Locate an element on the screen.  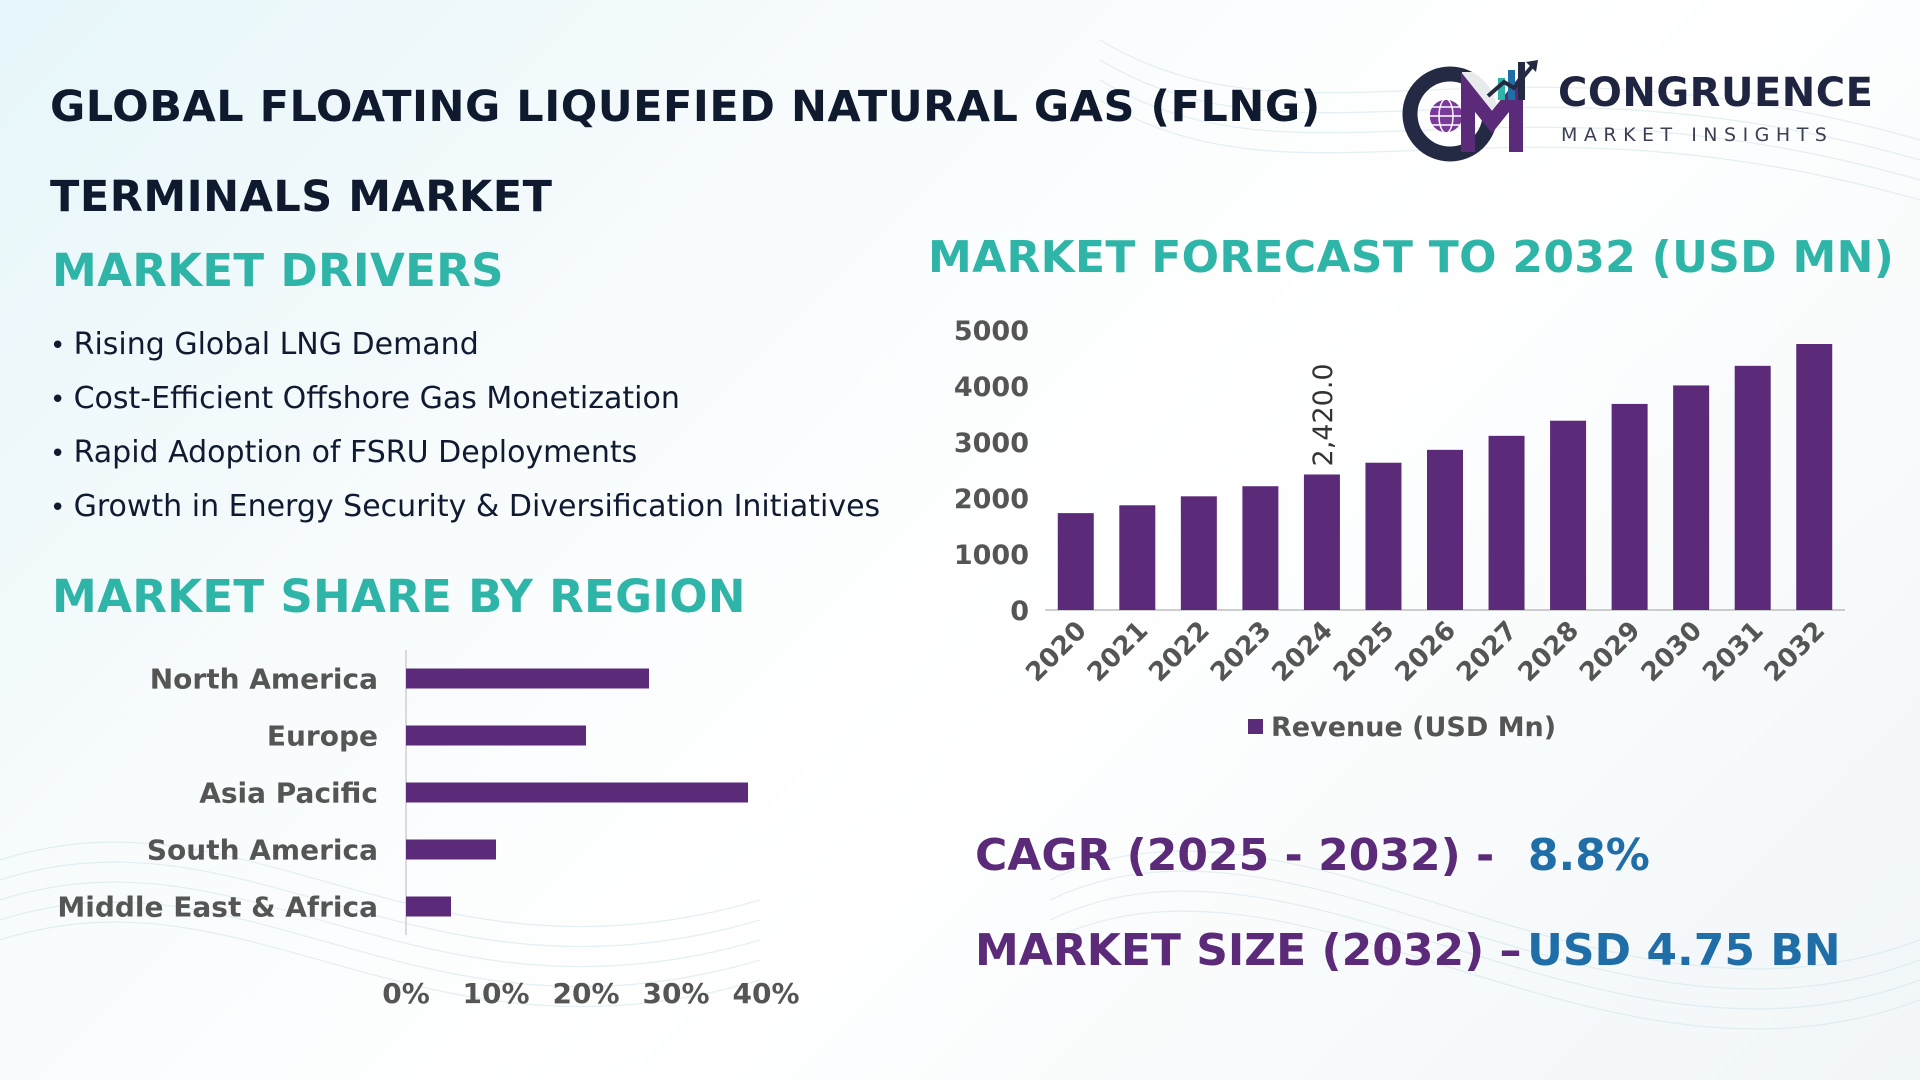
logo-tagline: MARKET INSIGHTS is located at coordinates (1697, 135).